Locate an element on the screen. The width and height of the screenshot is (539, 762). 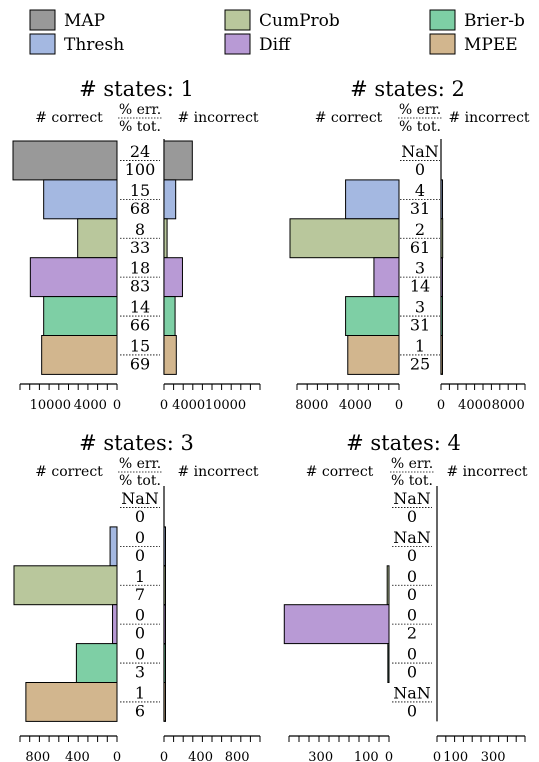
incorrect-bar-brier-b is located at coordinates (442, 316).